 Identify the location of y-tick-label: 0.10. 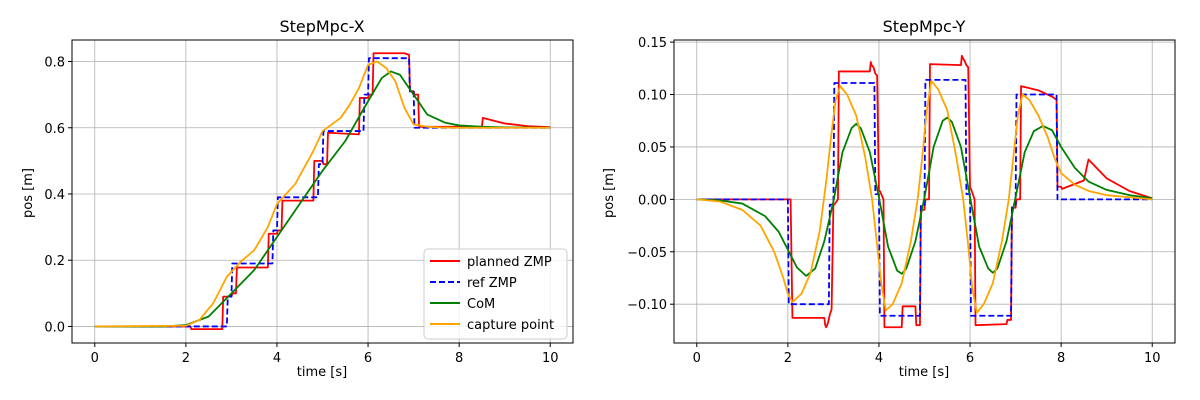
(652, 96).